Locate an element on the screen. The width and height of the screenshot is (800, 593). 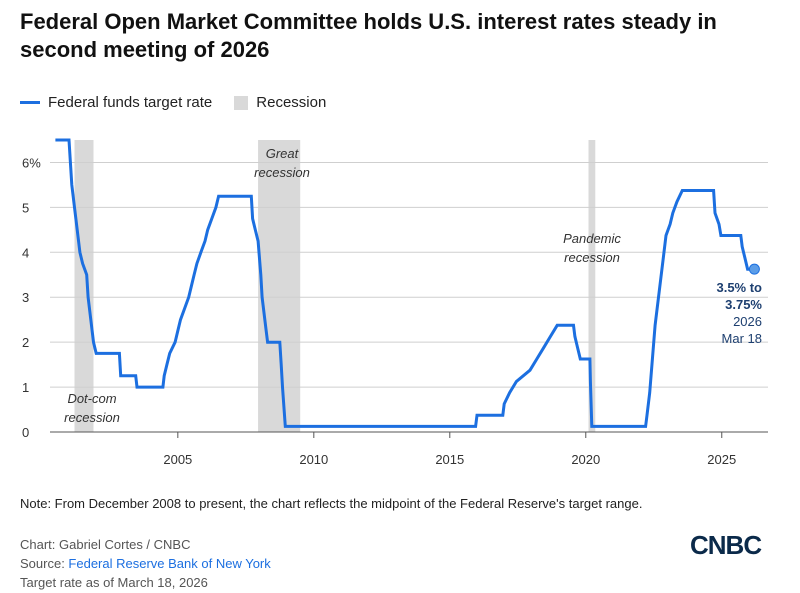
x-tick-label-3: 2020 is located at coordinates (585, 459).